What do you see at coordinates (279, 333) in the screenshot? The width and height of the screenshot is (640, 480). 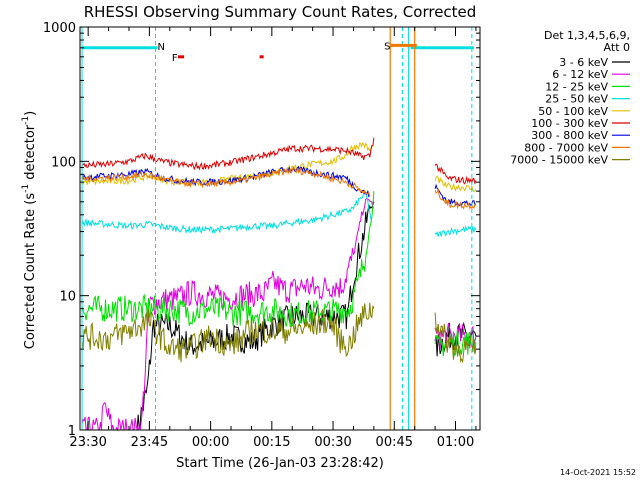 I see `series-line-7000-15000kev` at bounding box center [279, 333].